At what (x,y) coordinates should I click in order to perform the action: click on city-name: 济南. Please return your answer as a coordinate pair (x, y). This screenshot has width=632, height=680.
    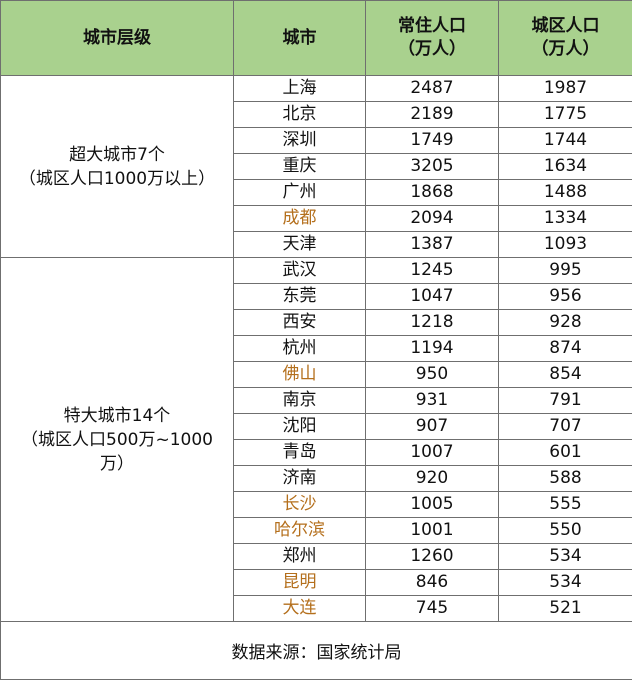
    Looking at the image, I should click on (299, 478).